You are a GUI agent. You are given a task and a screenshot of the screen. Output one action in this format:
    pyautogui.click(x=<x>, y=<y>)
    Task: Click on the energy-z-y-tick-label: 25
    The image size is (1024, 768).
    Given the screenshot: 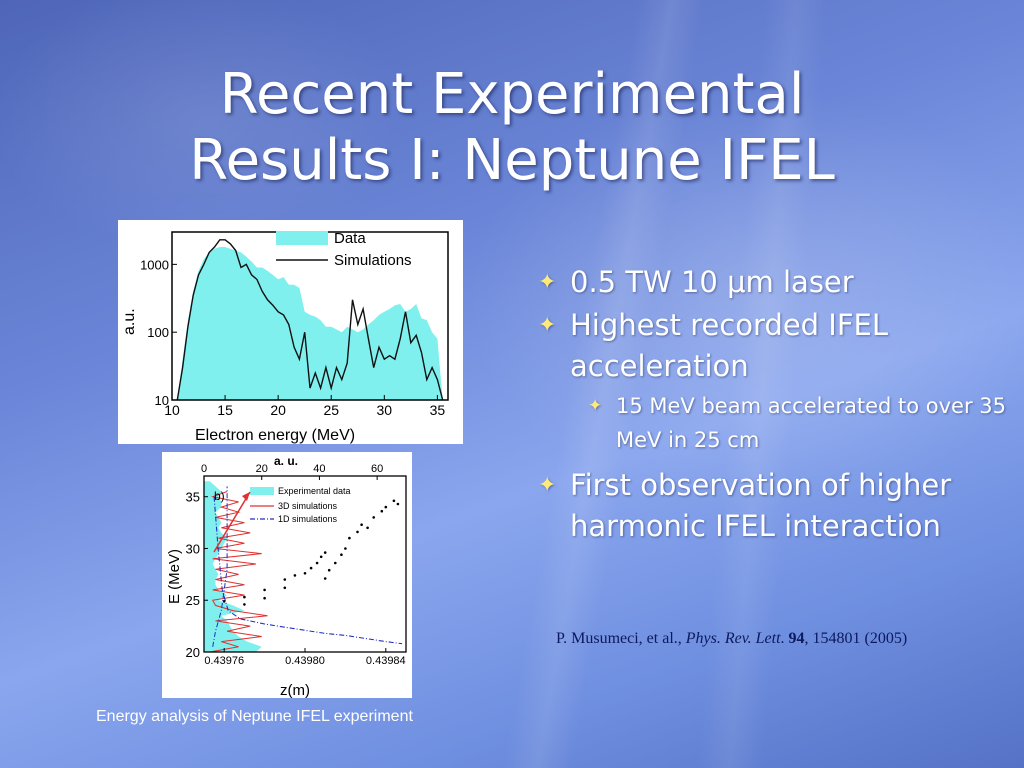 What is the action you would take?
    pyautogui.click(x=193, y=600)
    